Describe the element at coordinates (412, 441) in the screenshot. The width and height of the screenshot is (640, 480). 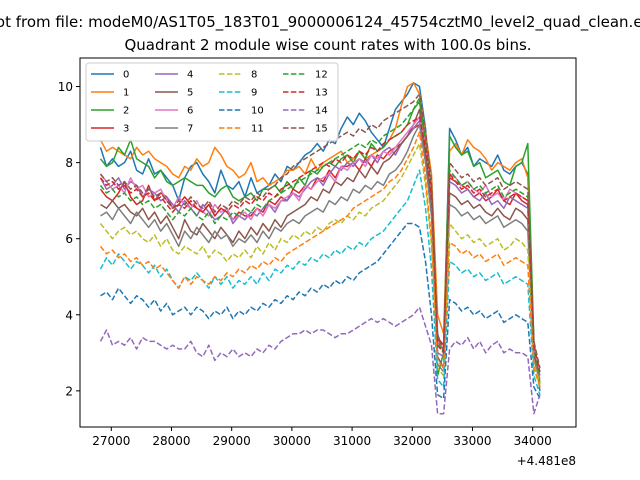
I see `x-tick-label: 32000` at that location.